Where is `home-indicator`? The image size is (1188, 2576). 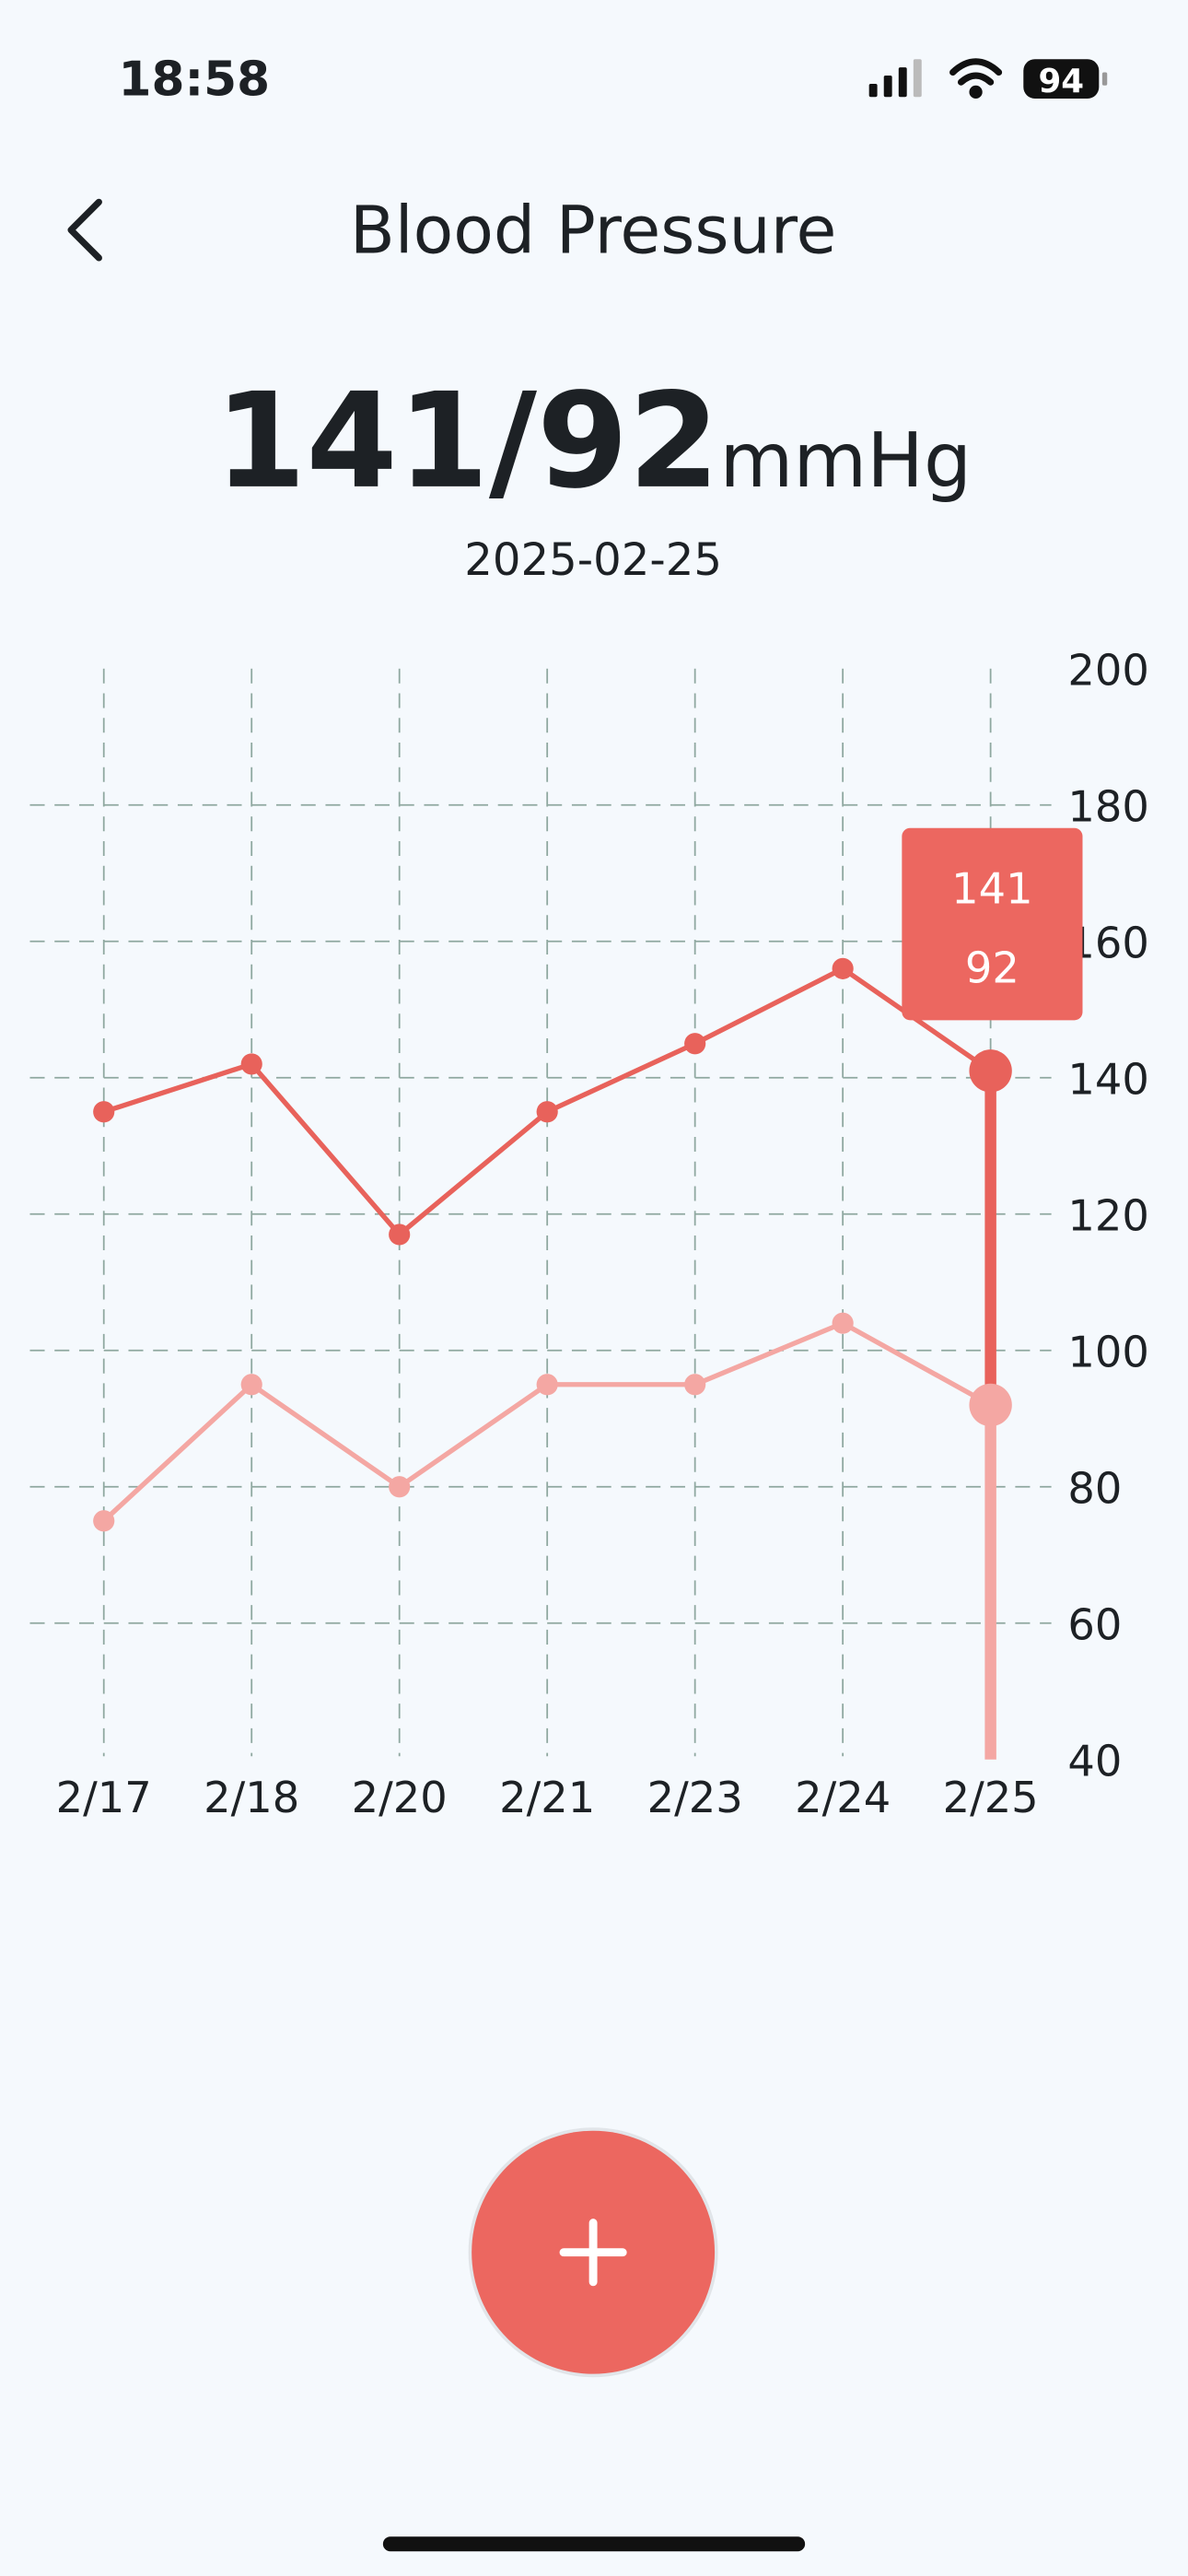
home-indicator is located at coordinates (594, 2544).